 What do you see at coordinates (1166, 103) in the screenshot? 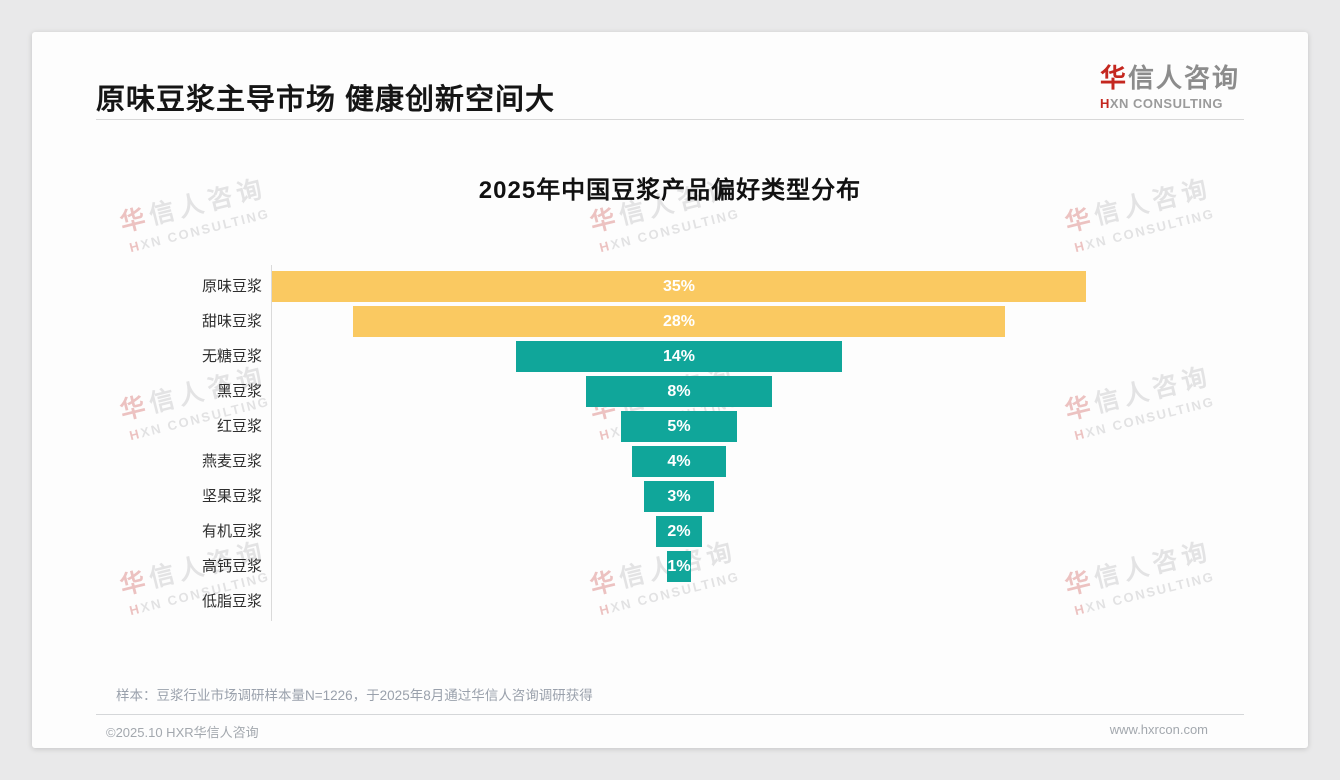
I see `brand-logo-en-rest: XN CONSULTING` at bounding box center [1166, 103].